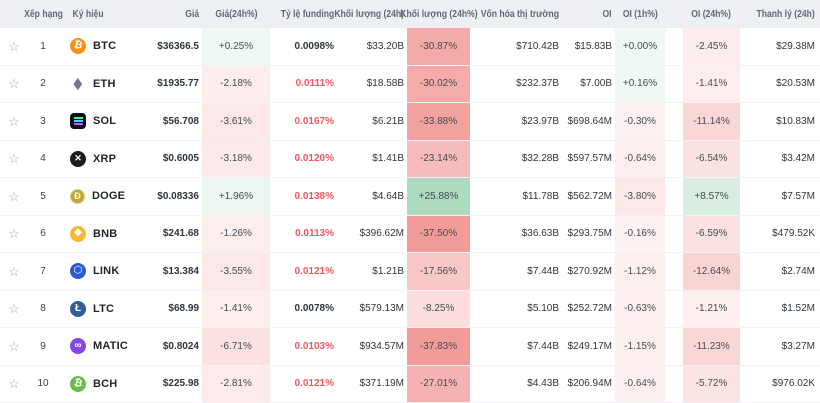 The height and width of the screenshot is (403, 820). What do you see at coordinates (176, 271) in the screenshot?
I see `price-cell: $13.384` at bounding box center [176, 271].